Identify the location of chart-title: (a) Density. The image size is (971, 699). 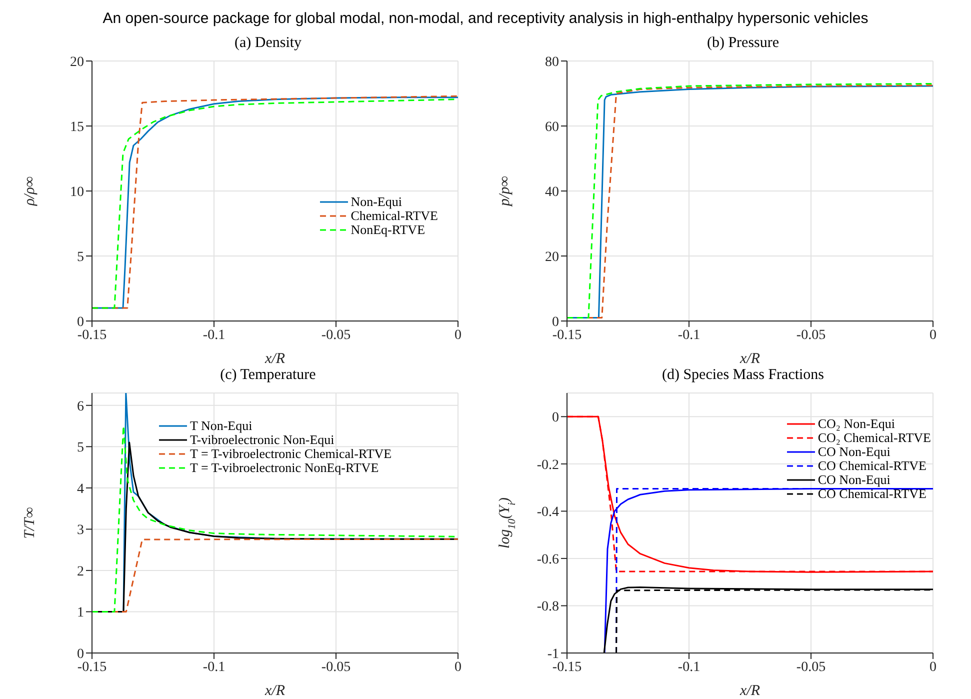
(268, 43).